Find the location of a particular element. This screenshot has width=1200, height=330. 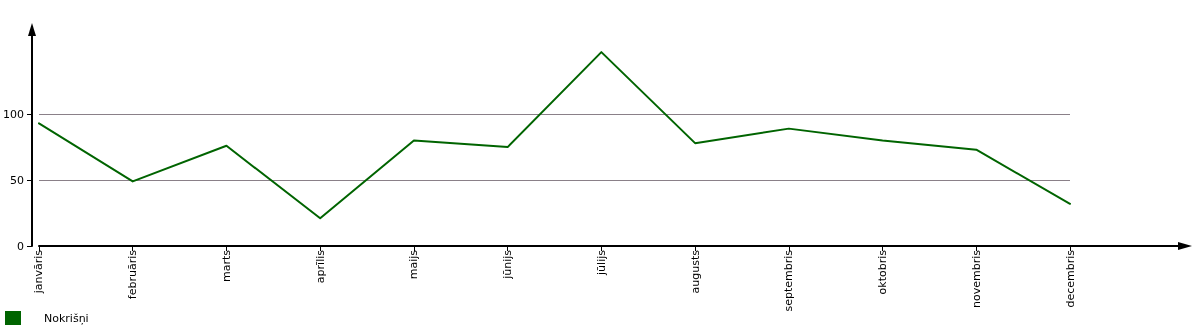

x-tick-label: marts is located at coordinates (226, 266).